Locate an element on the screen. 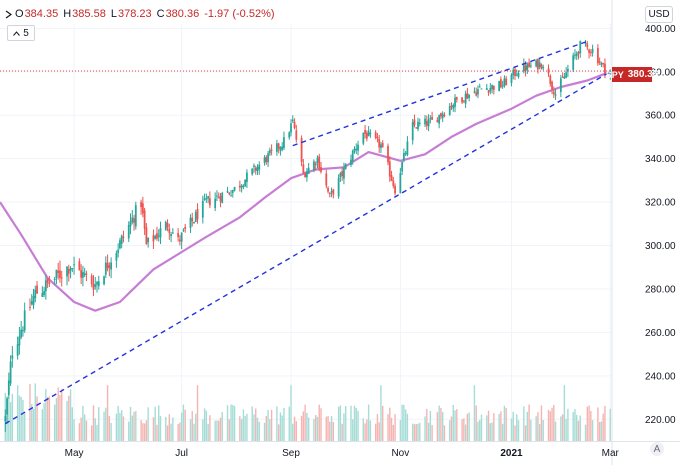  x-tick-label: Nov is located at coordinates (400, 453).